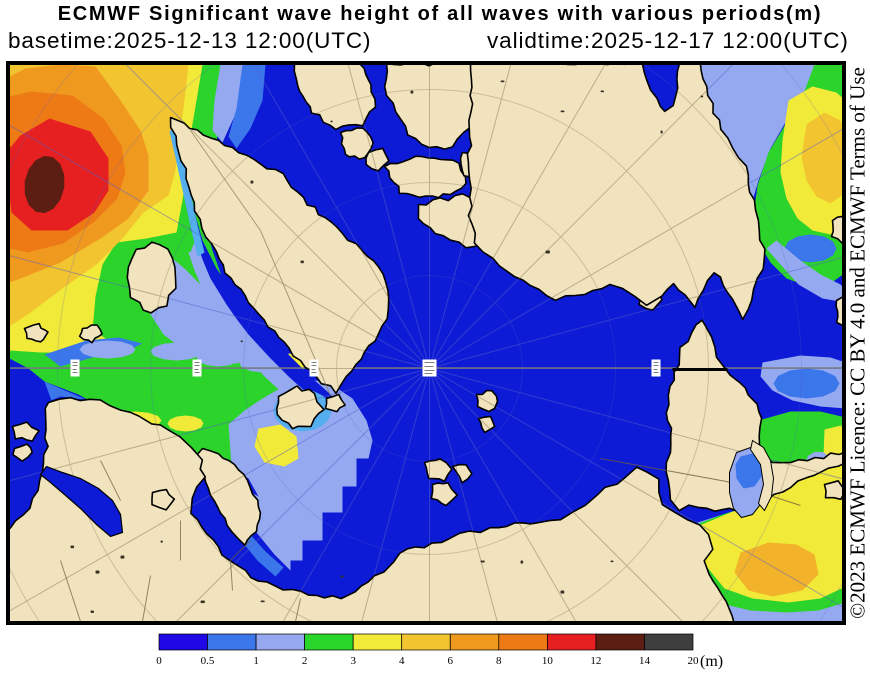 This screenshot has height=680, width=870. Describe the element at coordinates (159, 661) in the screenshot. I see `svg-text: 0` at that location.